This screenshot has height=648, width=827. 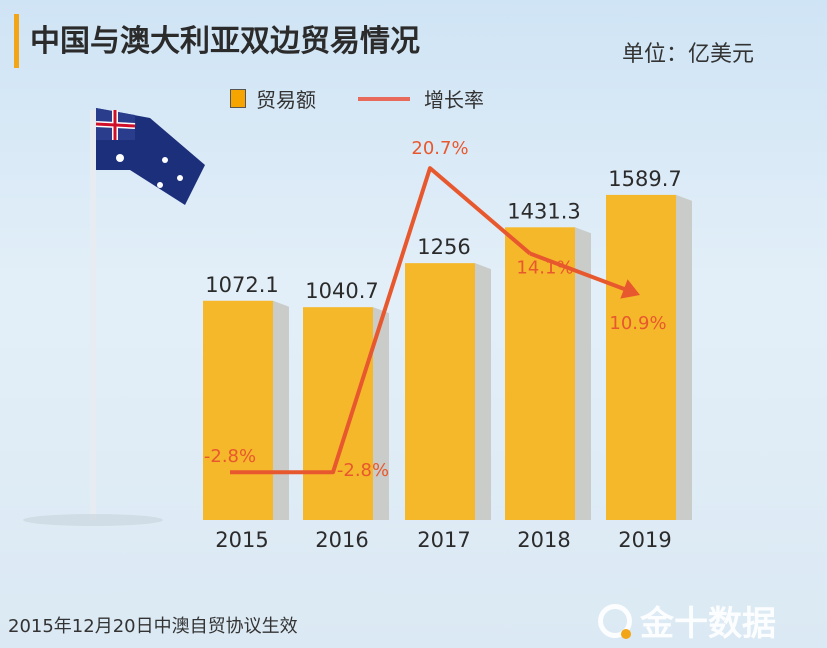 I want to click on legend-bar-swatch, so click(x=238, y=98).